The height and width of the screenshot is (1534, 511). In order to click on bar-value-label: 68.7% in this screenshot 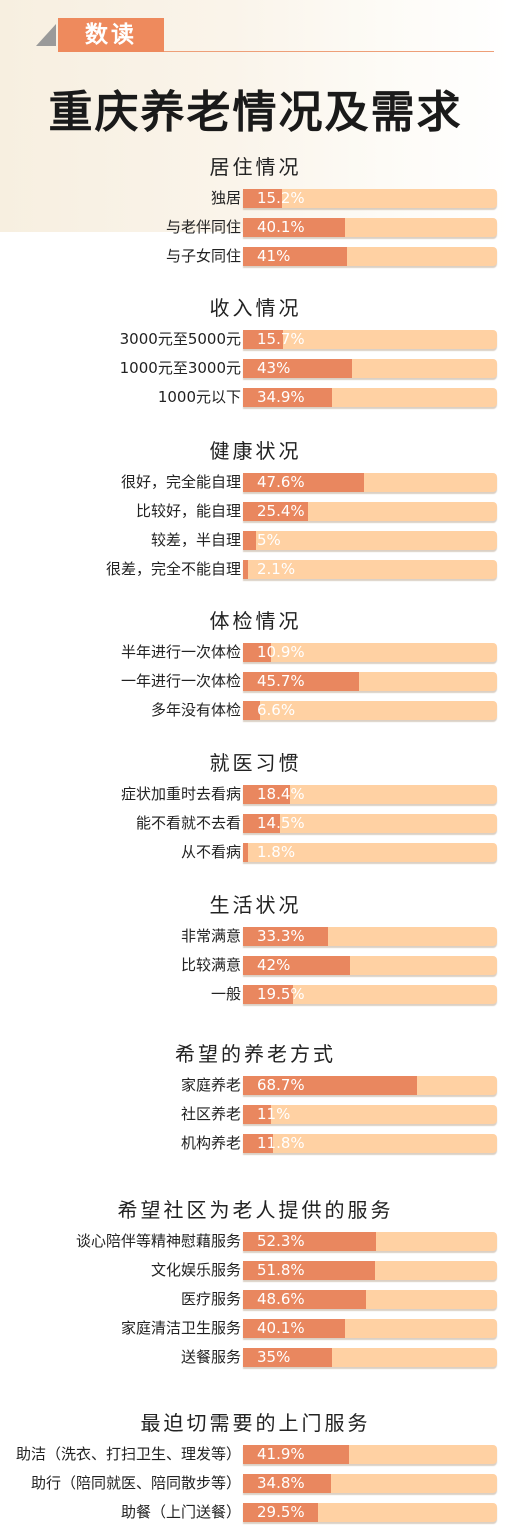, I will do `click(281, 1085)`.